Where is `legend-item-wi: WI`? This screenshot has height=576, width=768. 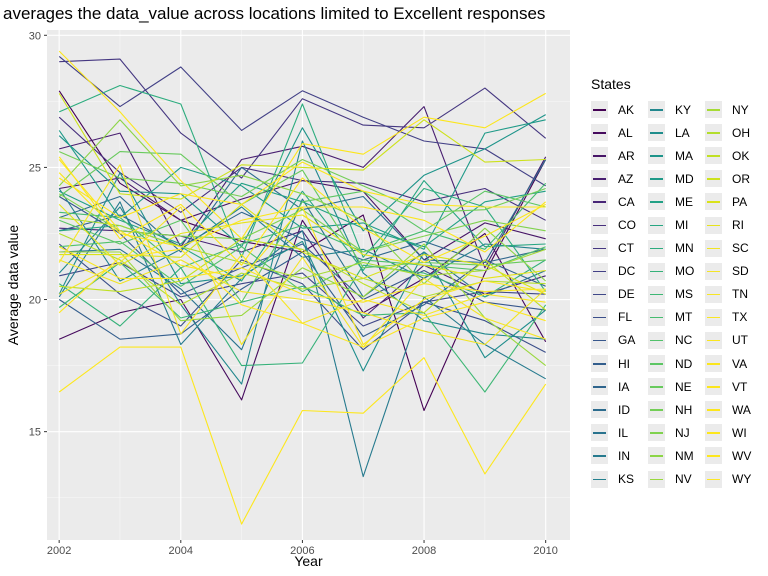 legend-item-wi: WI is located at coordinates (733, 432).